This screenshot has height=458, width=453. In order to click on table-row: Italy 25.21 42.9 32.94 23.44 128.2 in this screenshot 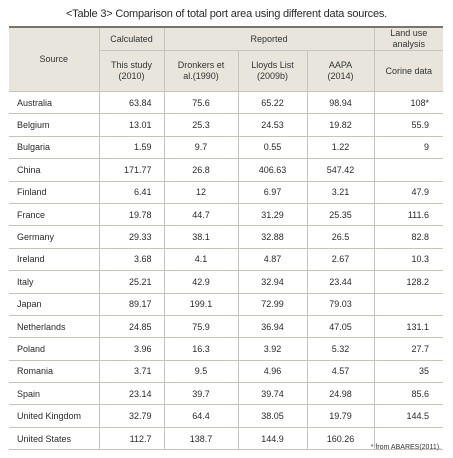, I will do `click(226, 282)`.